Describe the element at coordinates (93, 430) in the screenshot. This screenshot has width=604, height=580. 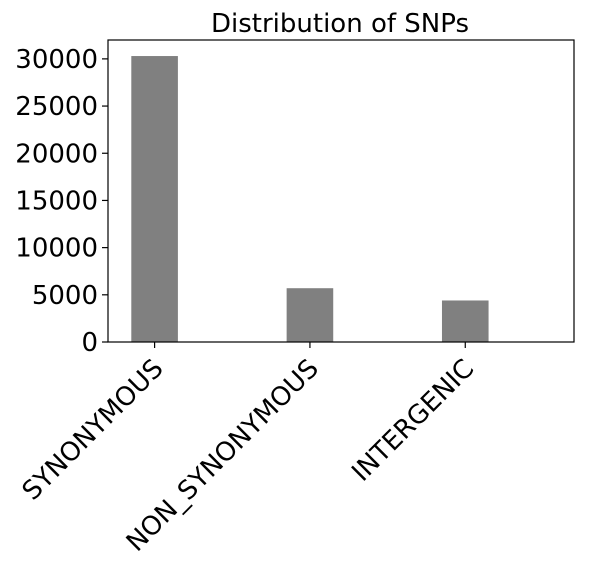
I see `x-tick-label: SYNONYMOUS` at that location.